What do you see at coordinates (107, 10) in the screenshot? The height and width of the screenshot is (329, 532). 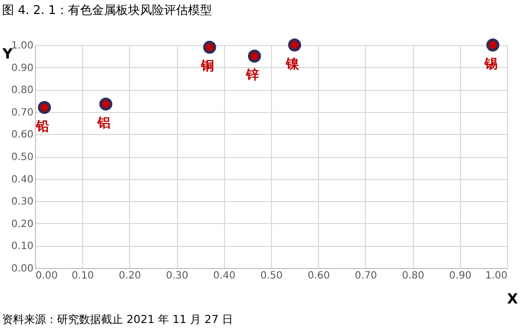 I see `chart-title: 图 4. 2. 1：有色金属板块风险评估模型` at bounding box center [107, 10].